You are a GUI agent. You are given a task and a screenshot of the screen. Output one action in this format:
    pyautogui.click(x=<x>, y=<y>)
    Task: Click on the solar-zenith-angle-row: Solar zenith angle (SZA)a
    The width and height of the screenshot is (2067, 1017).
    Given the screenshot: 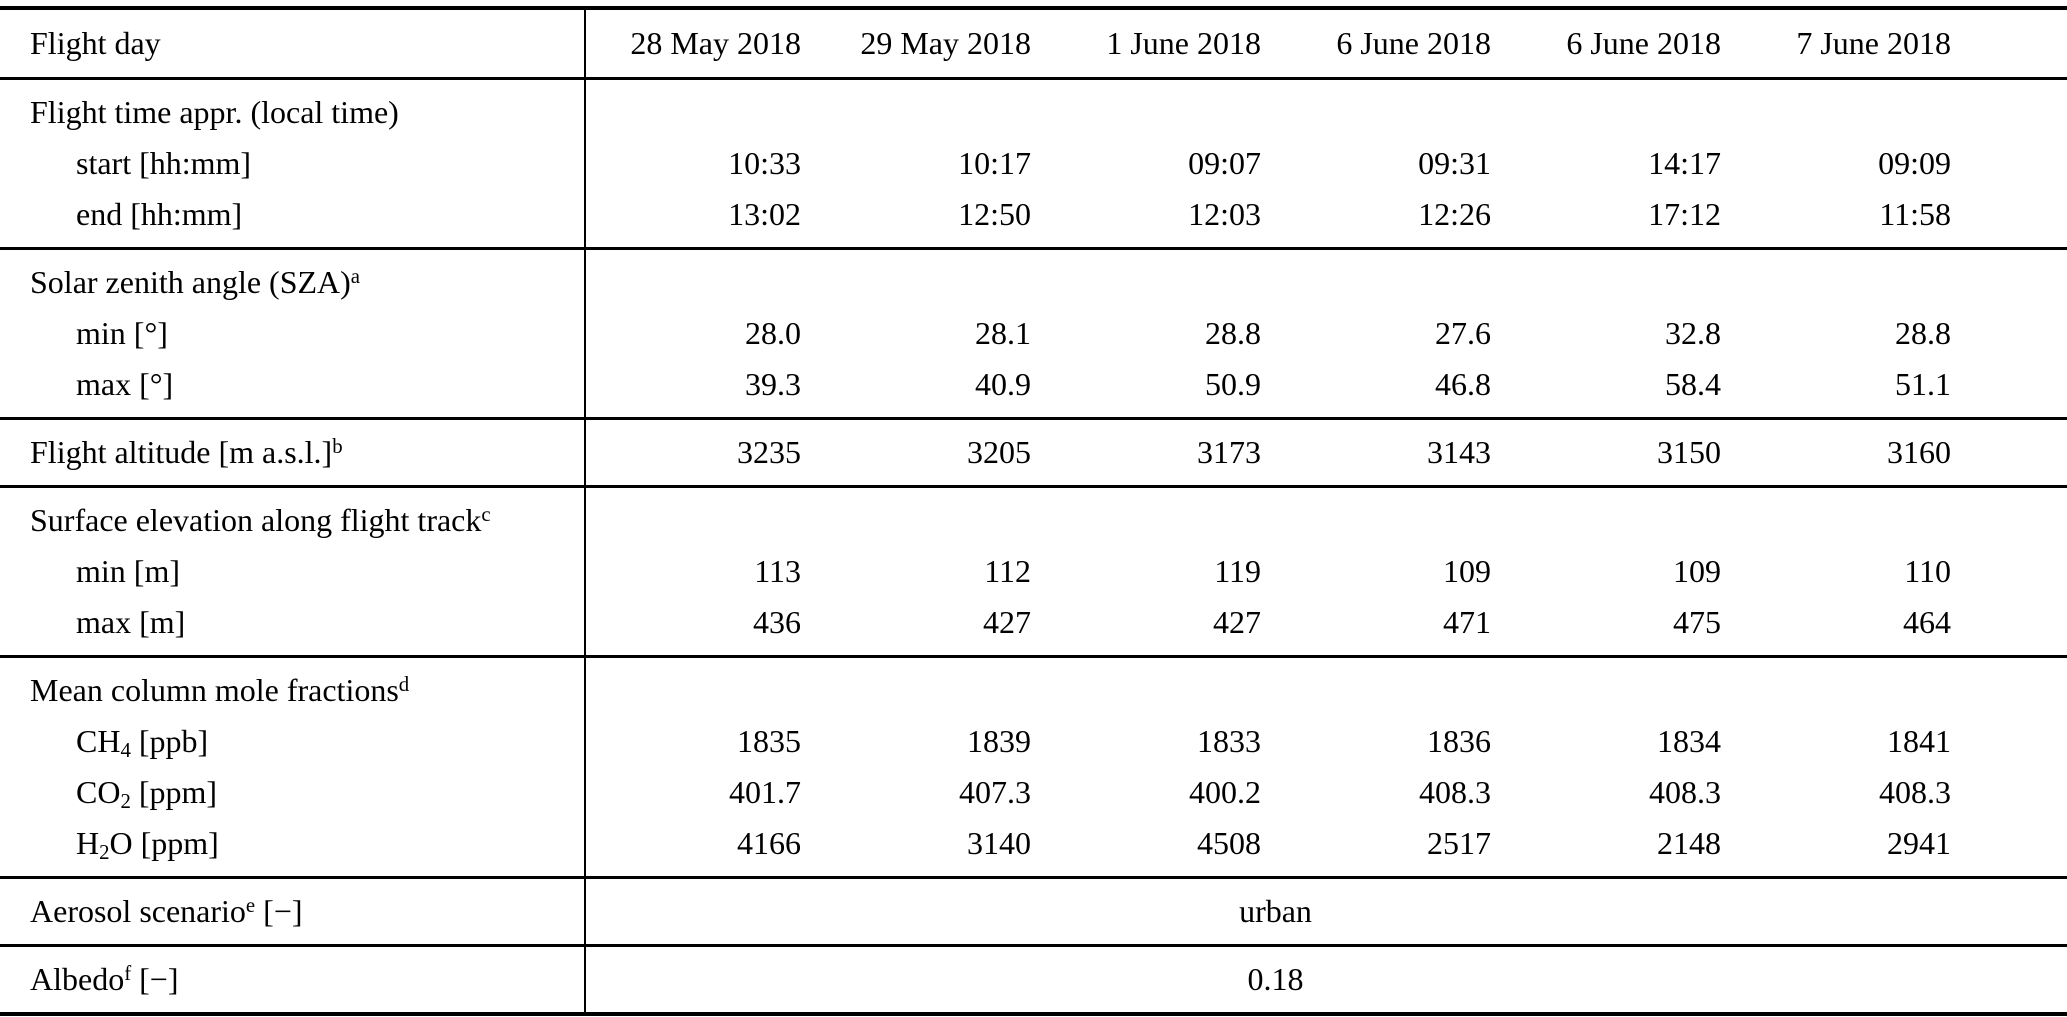 What is the action you would take?
    pyautogui.click(x=1033, y=278)
    